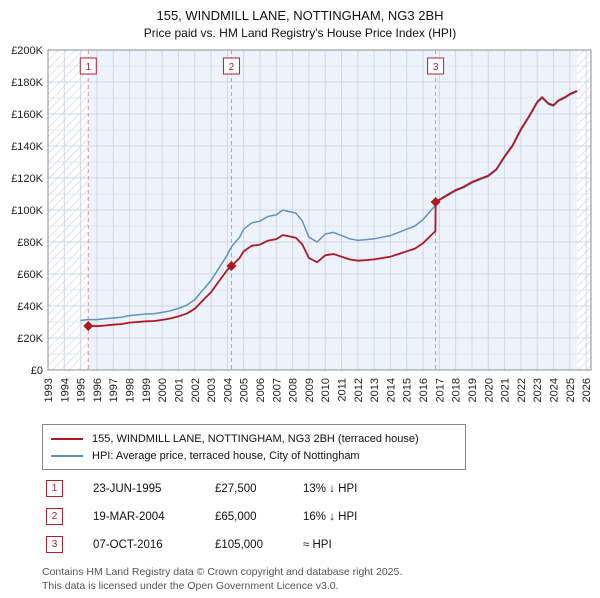 The height and width of the screenshot is (598, 600). What do you see at coordinates (54, 544) in the screenshot?
I see `sale-number-badge: 3` at bounding box center [54, 544].